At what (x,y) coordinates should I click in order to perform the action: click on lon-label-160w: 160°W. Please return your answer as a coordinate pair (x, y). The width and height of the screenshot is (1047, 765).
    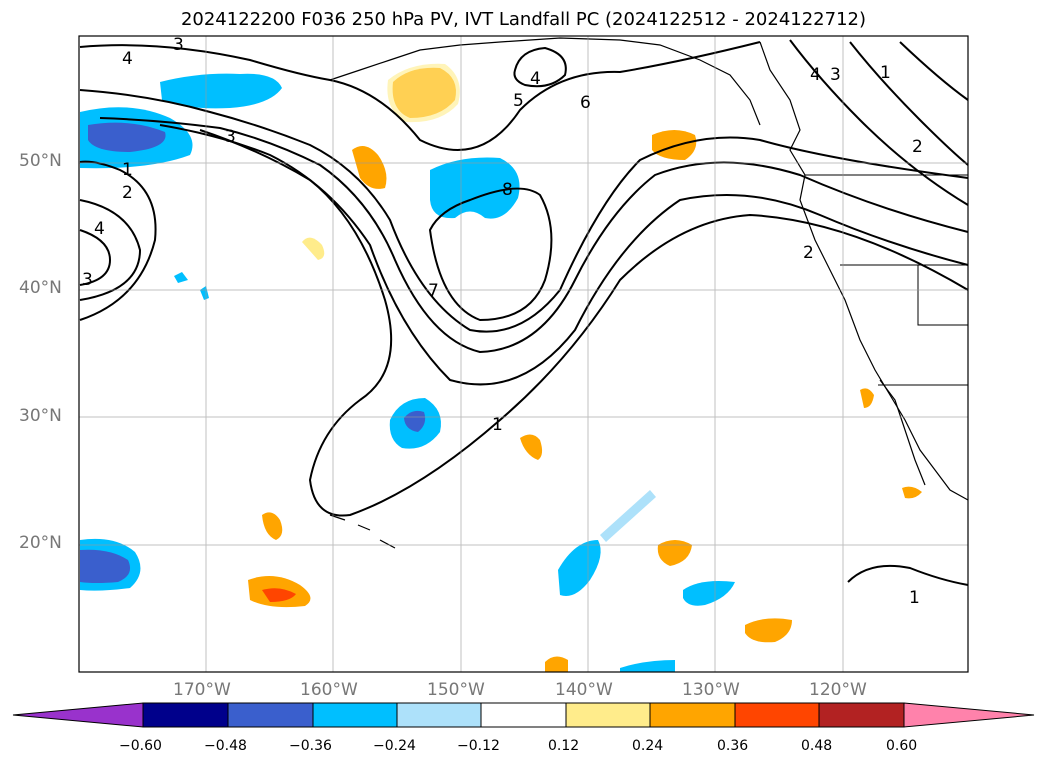
    Looking at the image, I should click on (329, 690).